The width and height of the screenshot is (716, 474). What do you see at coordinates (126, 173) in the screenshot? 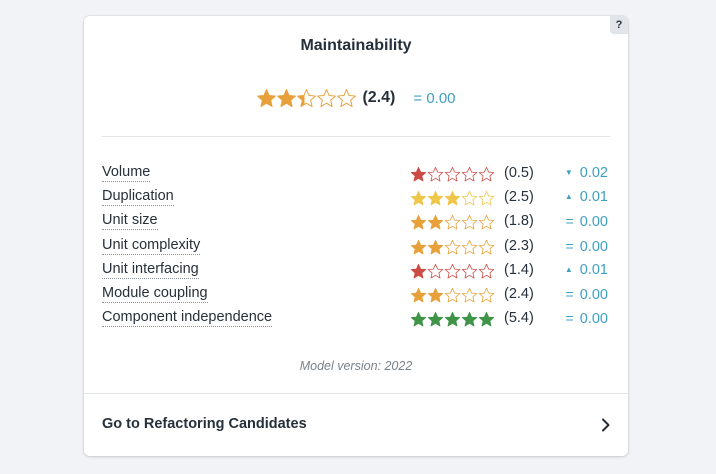
I see `metric-label: Volume` at bounding box center [126, 173].